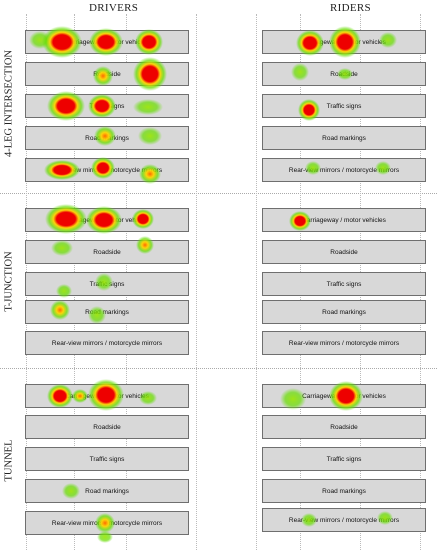 Image resolution: width=437 pixels, height=550 pixels. I want to click on drivers-column-header: DRIVERS, so click(114, 8).